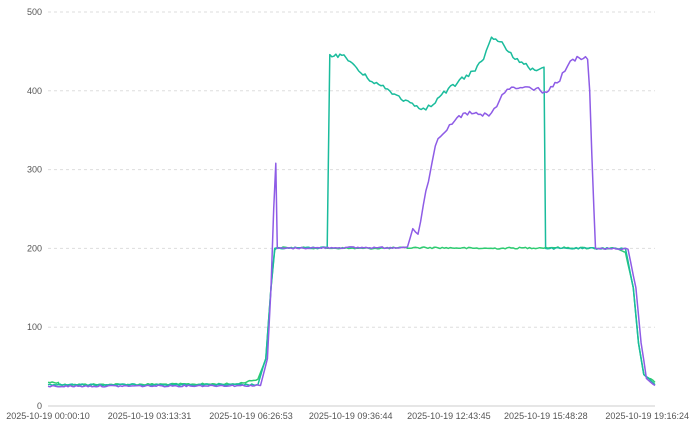  Describe the element at coordinates (647, 416) in the screenshot. I see `x-tick-label: 2025-10-19 19:16:24` at that location.